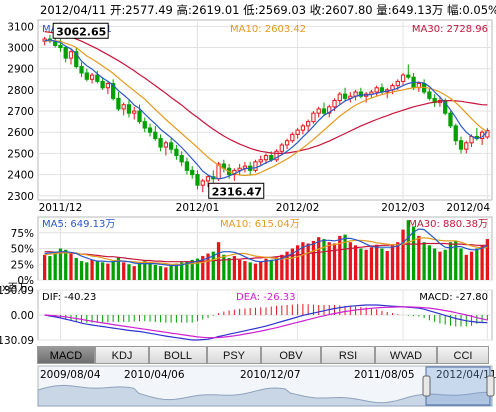  What do you see at coordinates (22, 250) in the screenshot?
I see `volume-y-tick: 50%` at bounding box center [22, 250].